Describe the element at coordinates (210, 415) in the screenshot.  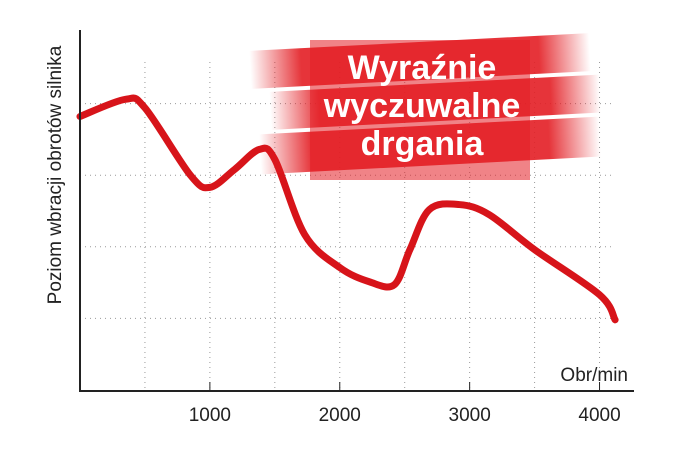
I see `x-tick-label: 1000` at that location.